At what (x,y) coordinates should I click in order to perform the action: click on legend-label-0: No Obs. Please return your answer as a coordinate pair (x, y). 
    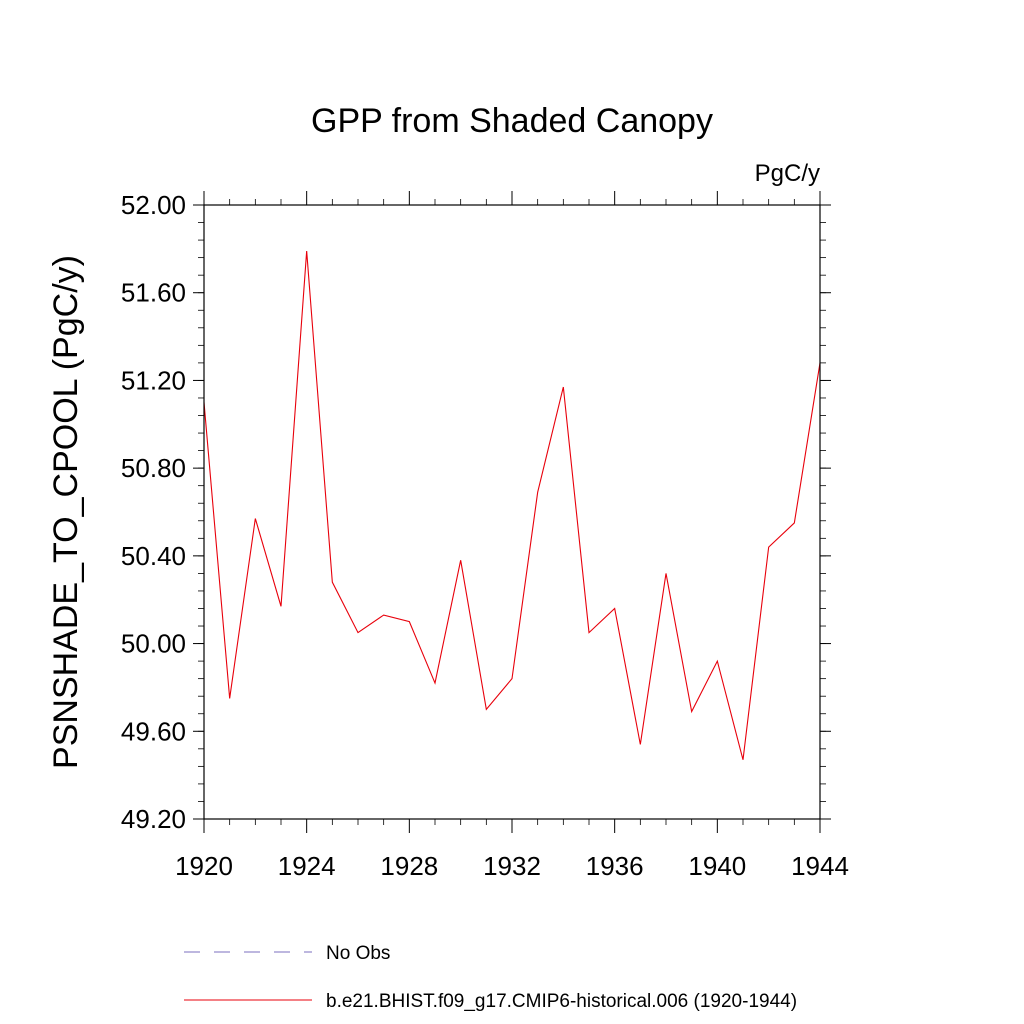
    Looking at the image, I should click on (358, 953).